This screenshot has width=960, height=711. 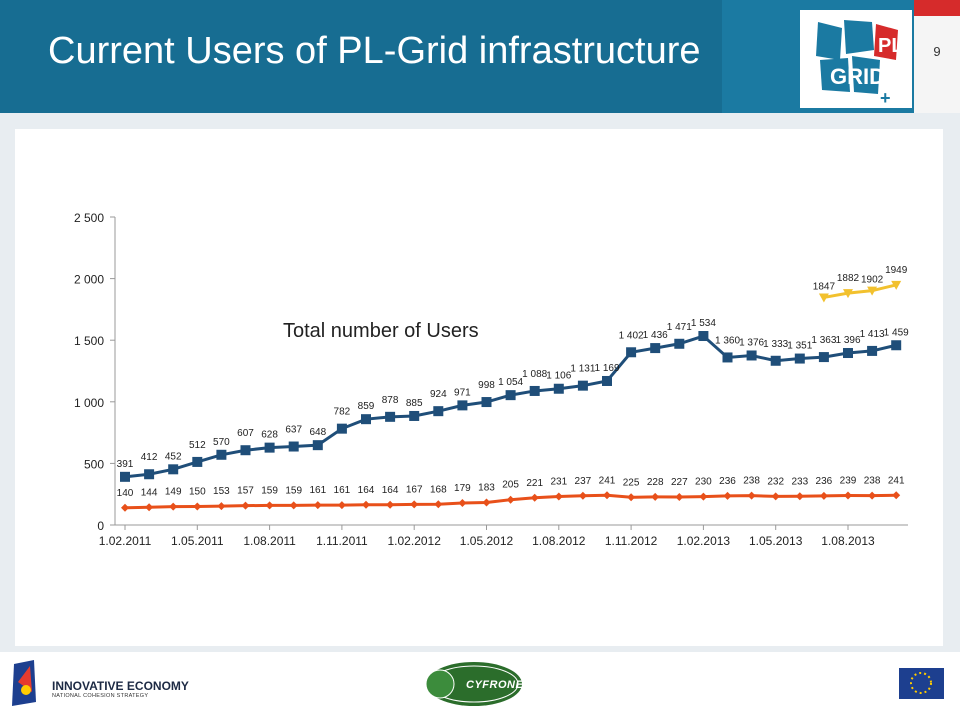 What do you see at coordinates (799, 346) in the screenshot?
I see `data-label: 1 351` at bounding box center [799, 346].